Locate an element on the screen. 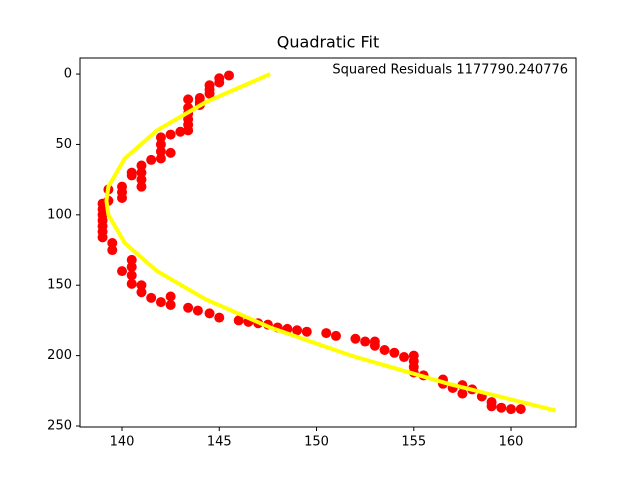  x-tick-label: 160 is located at coordinates (511, 442).